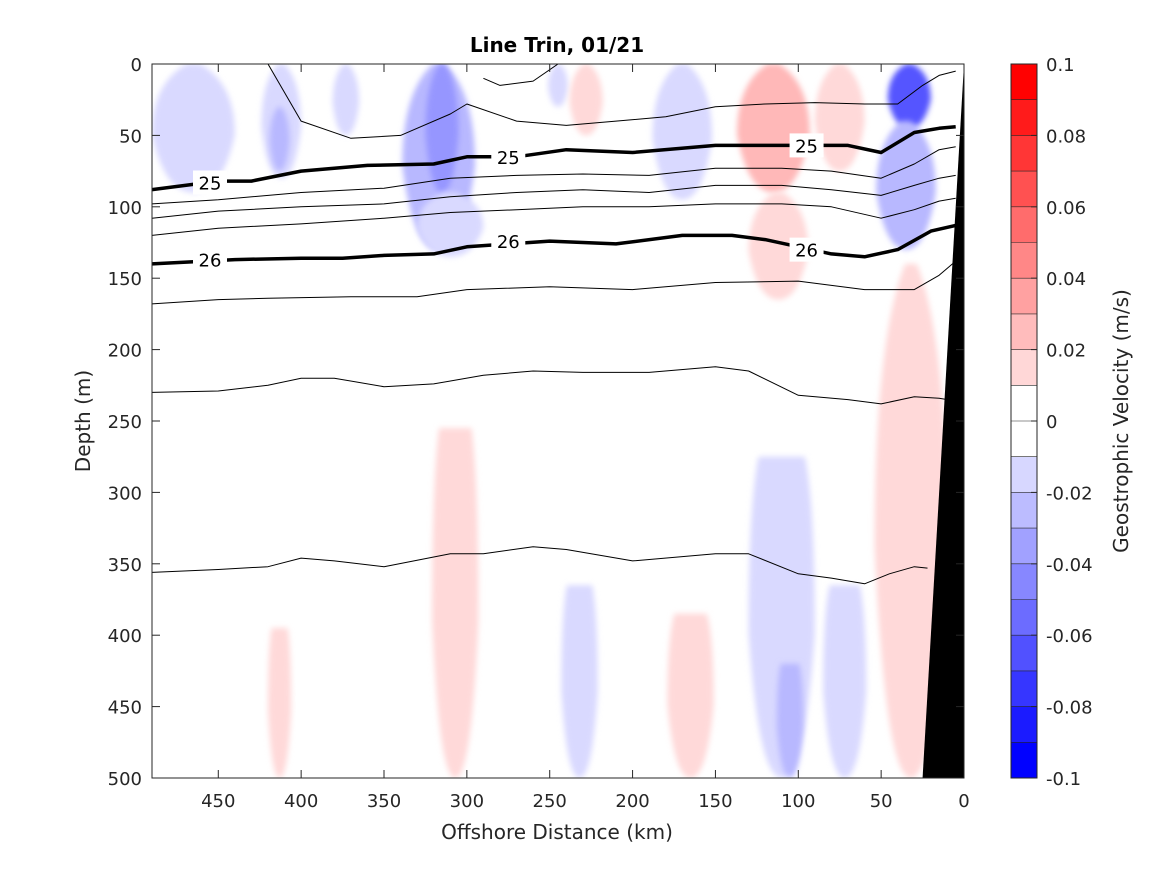 This screenshot has width=1167, height=875. I want to click on colorbar-tick-label: -0.02, so click(1069, 493).